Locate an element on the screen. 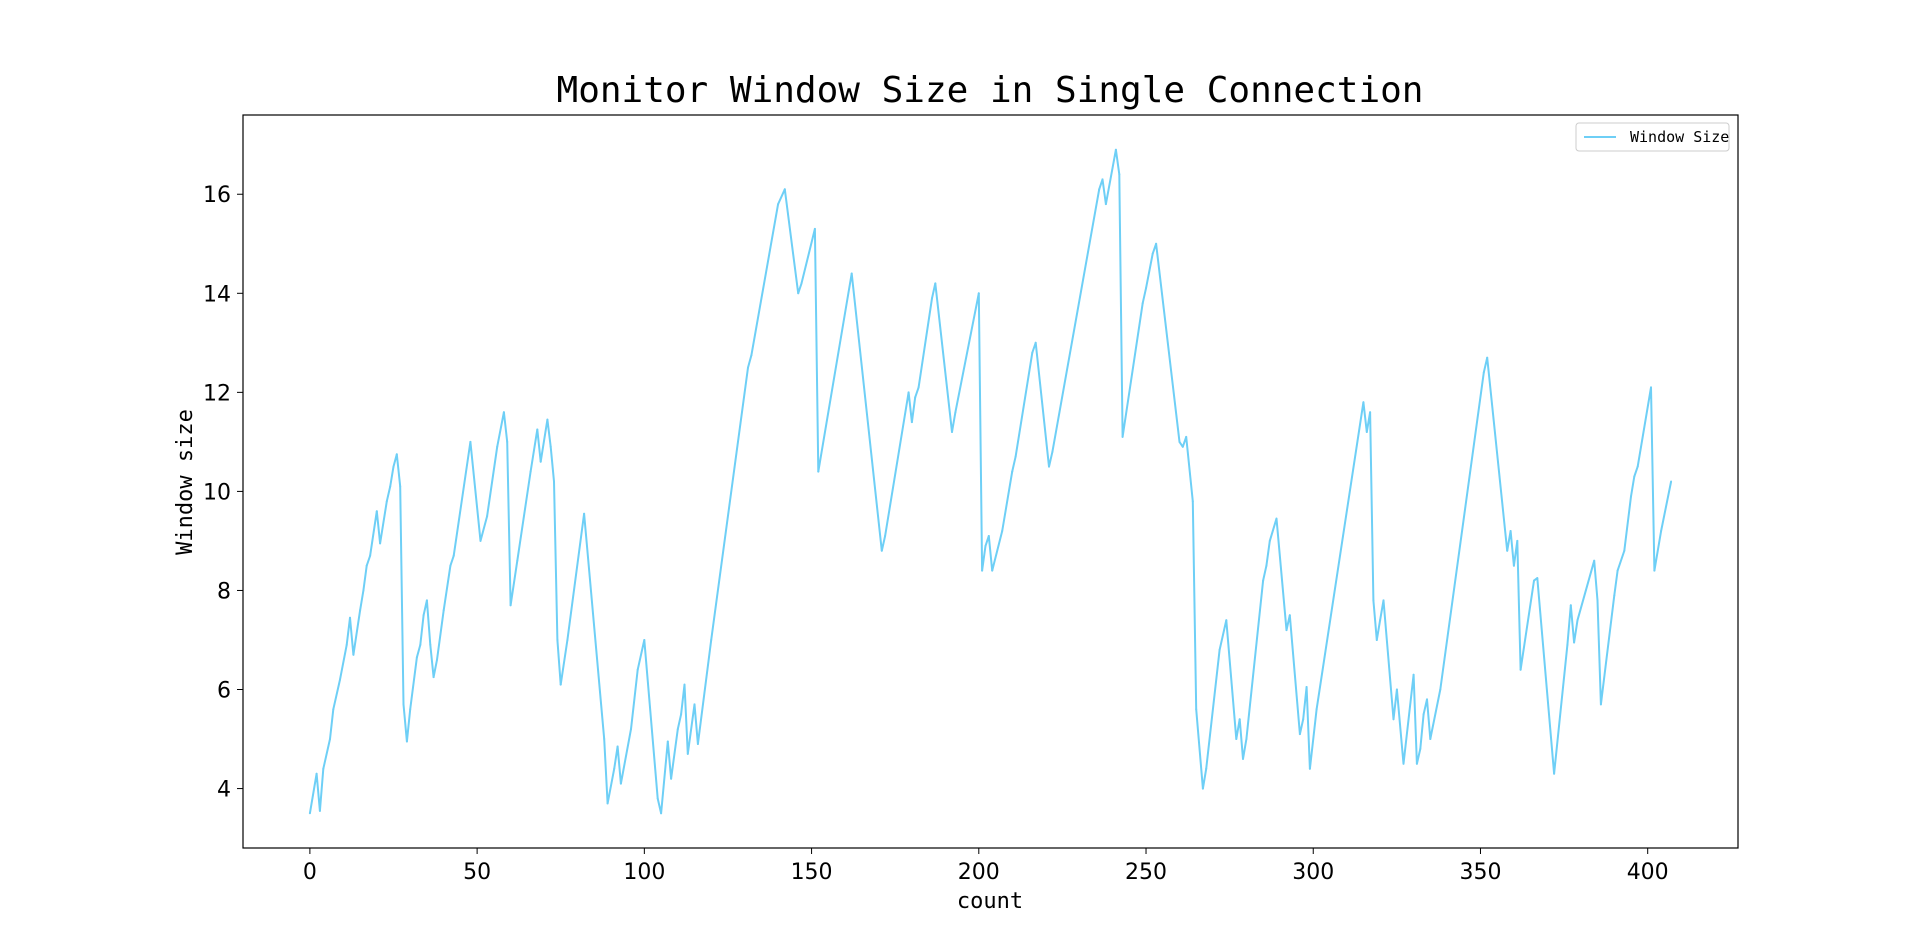 The height and width of the screenshot is (948, 1920). y-tick-label: 10 is located at coordinates (217, 492).